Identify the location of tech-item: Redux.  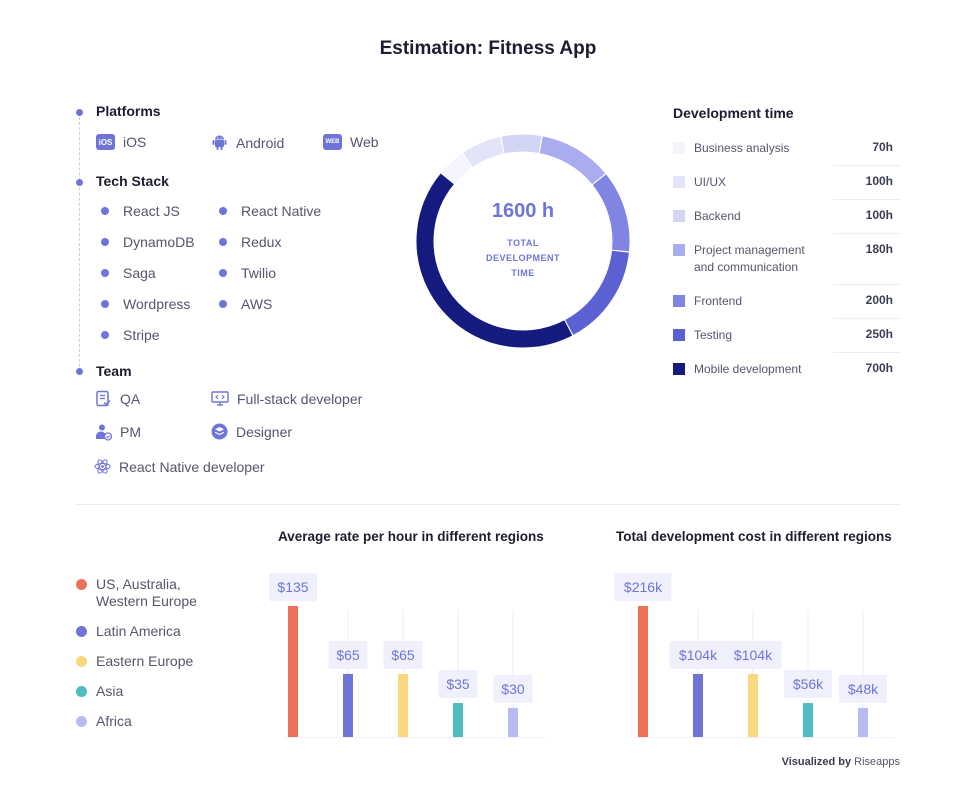
(250, 242).